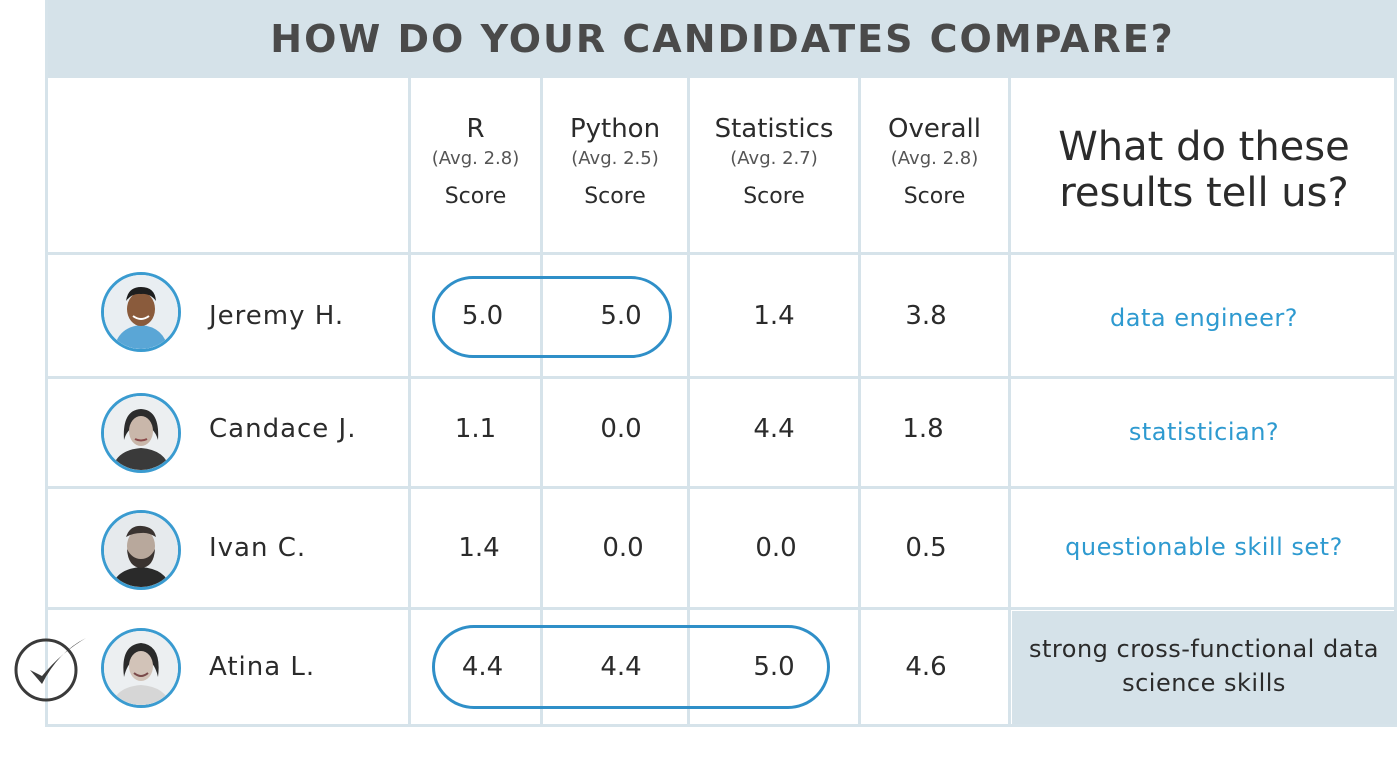  Describe the element at coordinates (1204, 432) in the screenshot. I see `result-label: statistician?` at that location.